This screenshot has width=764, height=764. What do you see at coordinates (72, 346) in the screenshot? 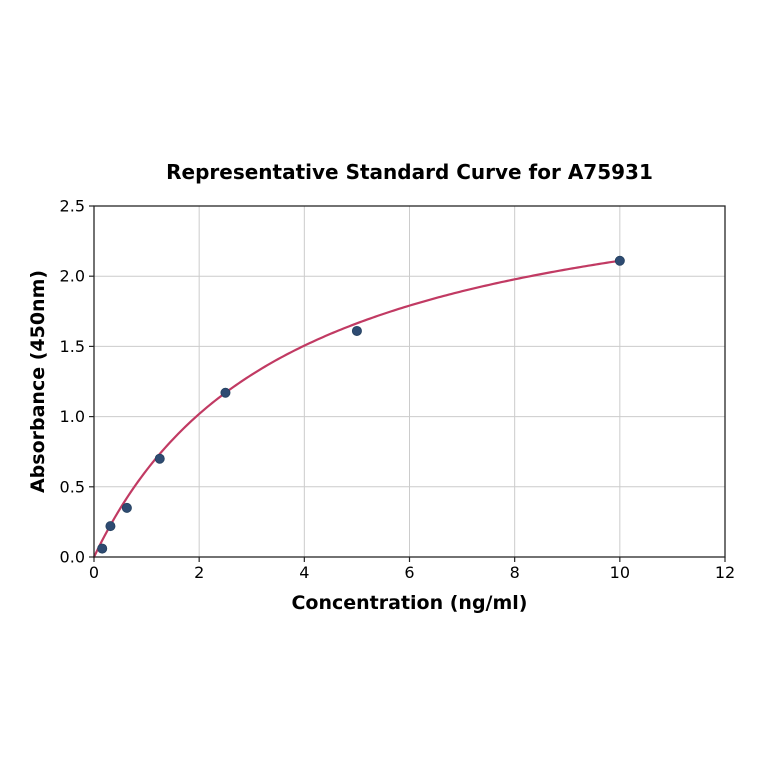
I see `y-tick-label: 1.5` at bounding box center [72, 346].